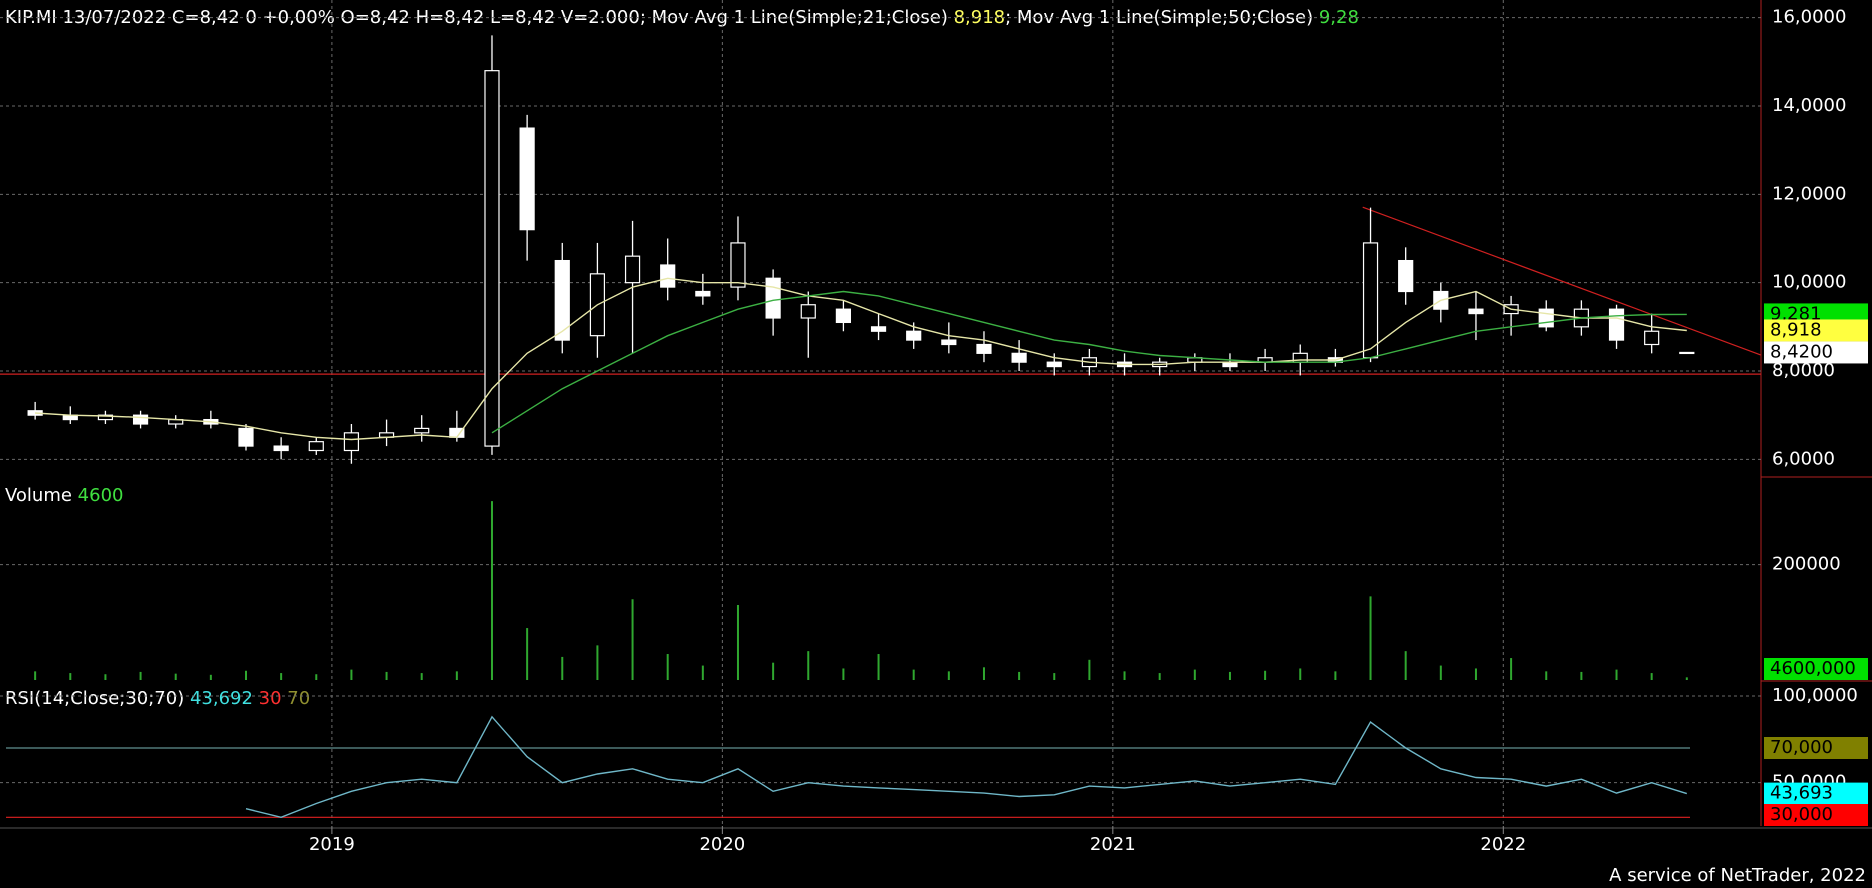 The image size is (1872, 888). I want to click on x-tick-label: 2020, so click(722, 844).